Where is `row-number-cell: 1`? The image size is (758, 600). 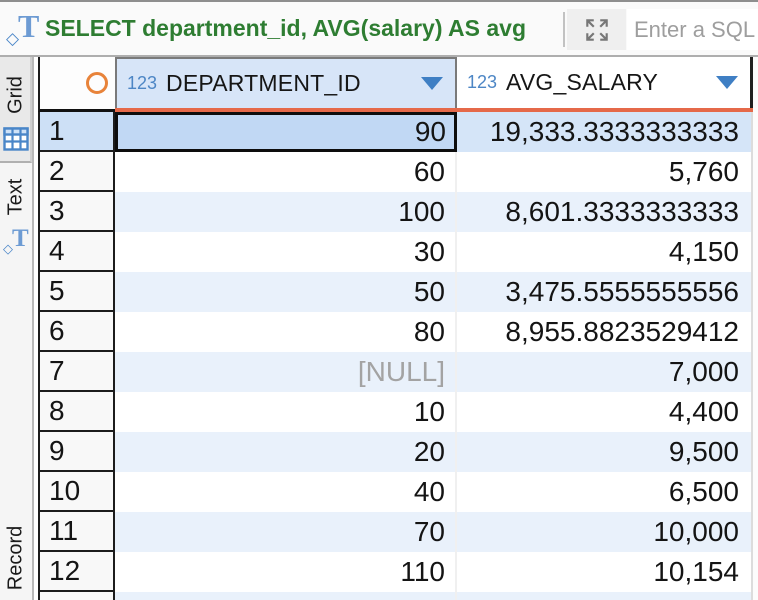 row-number-cell: 1 is located at coordinates (76, 132).